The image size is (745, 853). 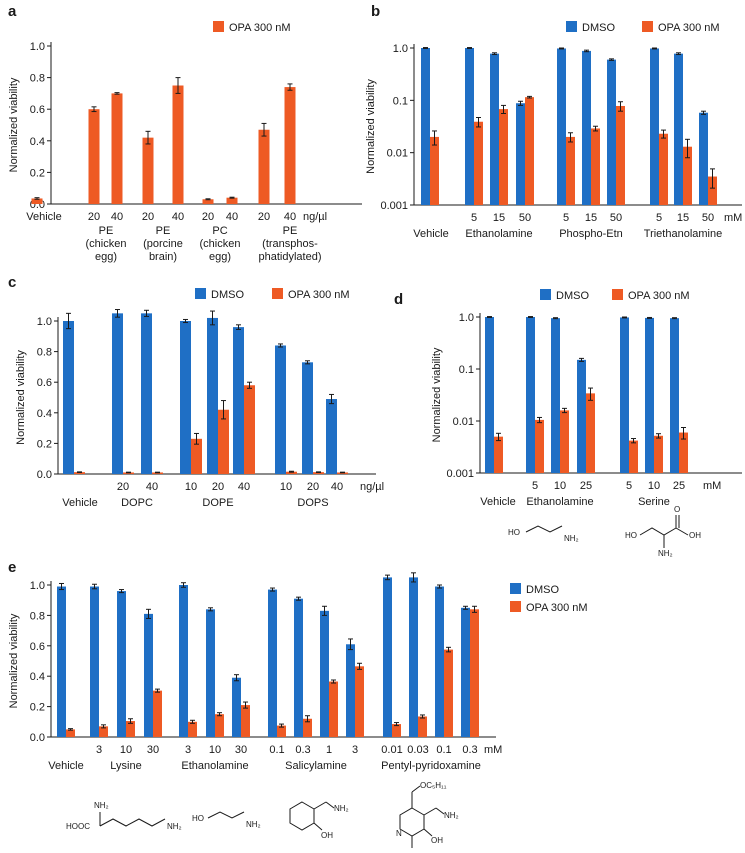 What do you see at coordinates (329, 750) in the screenshot?
I see `x-category-label: 1` at bounding box center [329, 750].